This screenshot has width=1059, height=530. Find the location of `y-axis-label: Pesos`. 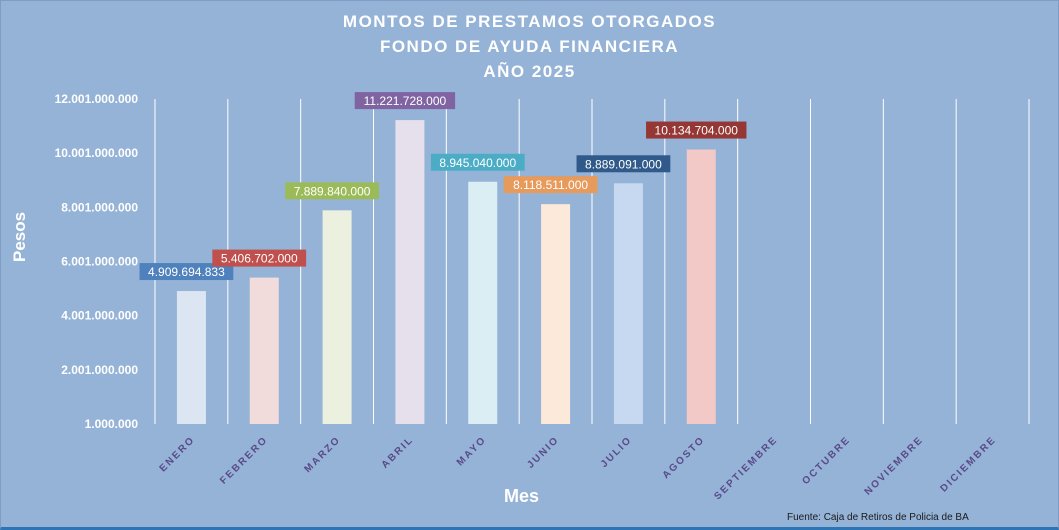

y-axis-label: Pesos is located at coordinates (19, 236).